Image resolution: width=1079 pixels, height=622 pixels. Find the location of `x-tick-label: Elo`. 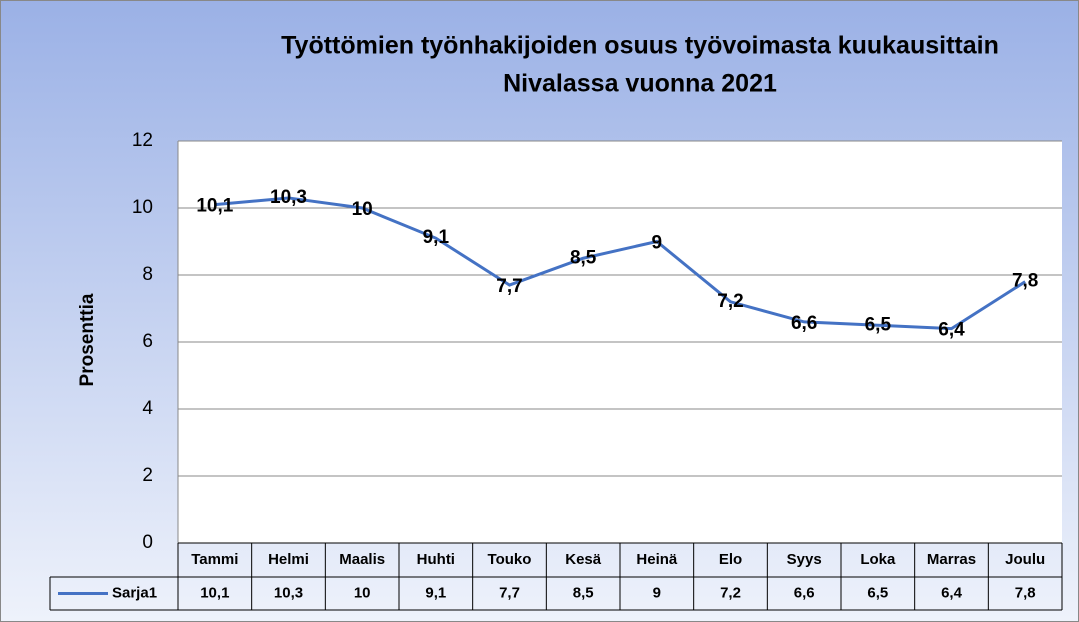

x-tick-label: Elo is located at coordinates (730, 559).